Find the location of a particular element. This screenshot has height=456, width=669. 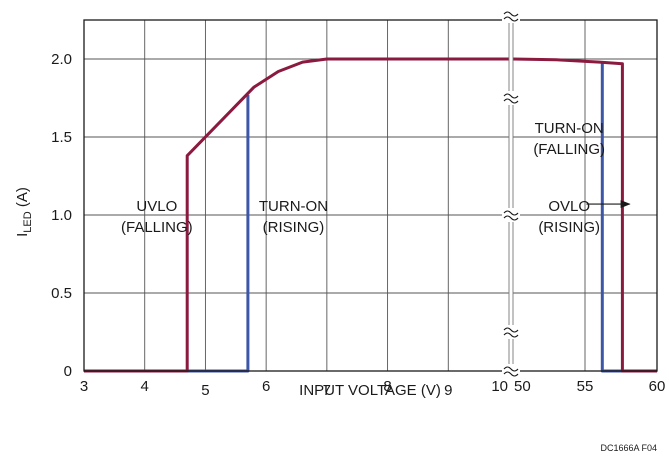

y-tick-label: 2.0 is located at coordinates (61, 59).